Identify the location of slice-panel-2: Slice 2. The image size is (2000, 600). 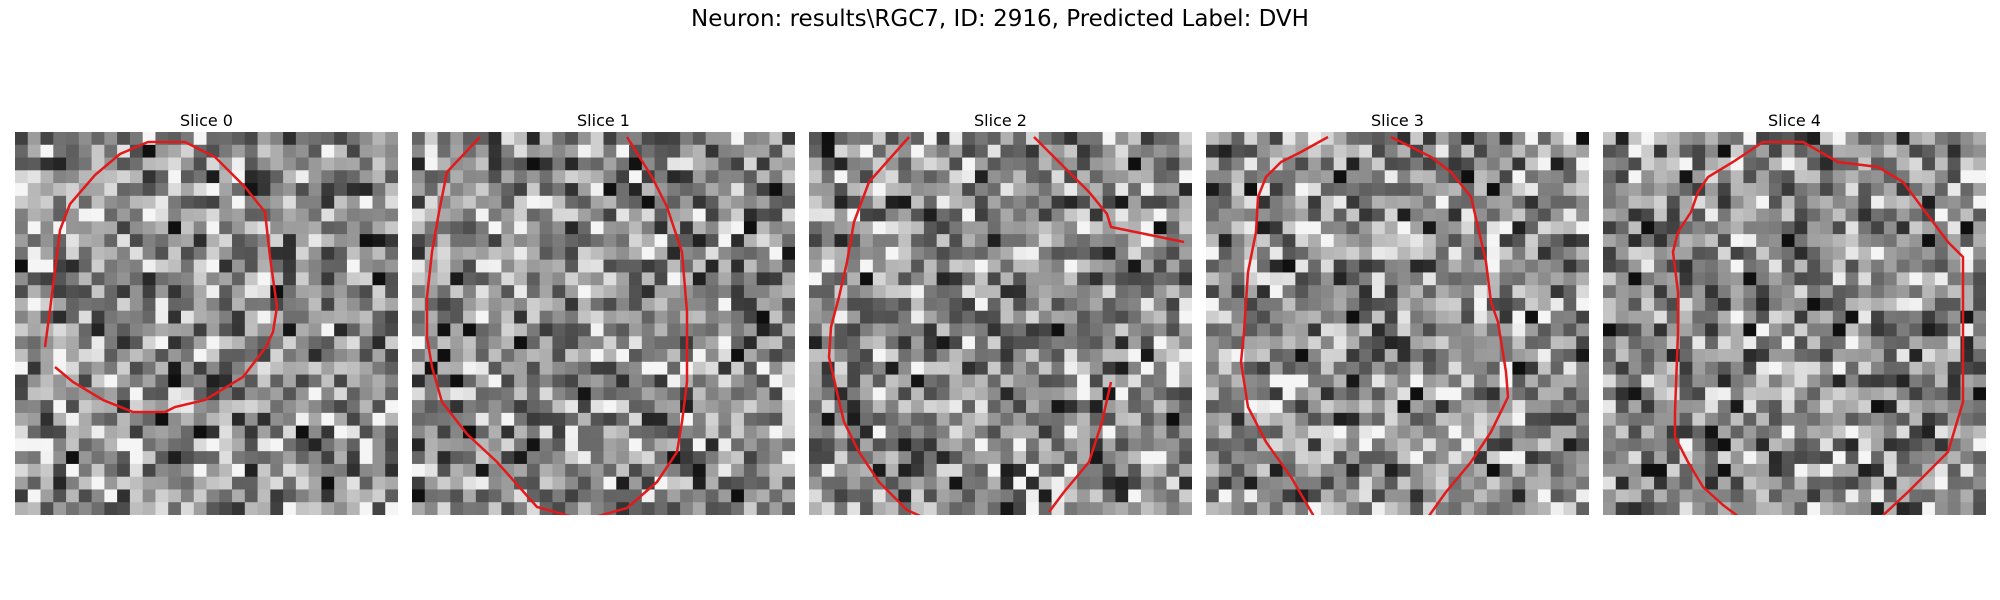
(1000, 312).